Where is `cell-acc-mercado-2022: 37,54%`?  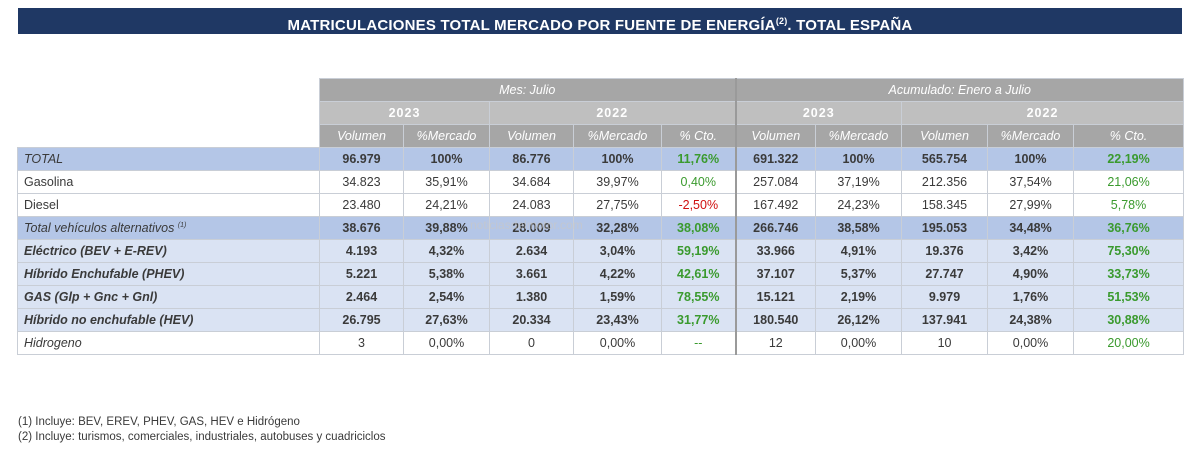
cell-acc-mercado-2022: 37,54% is located at coordinates (1031, 182).